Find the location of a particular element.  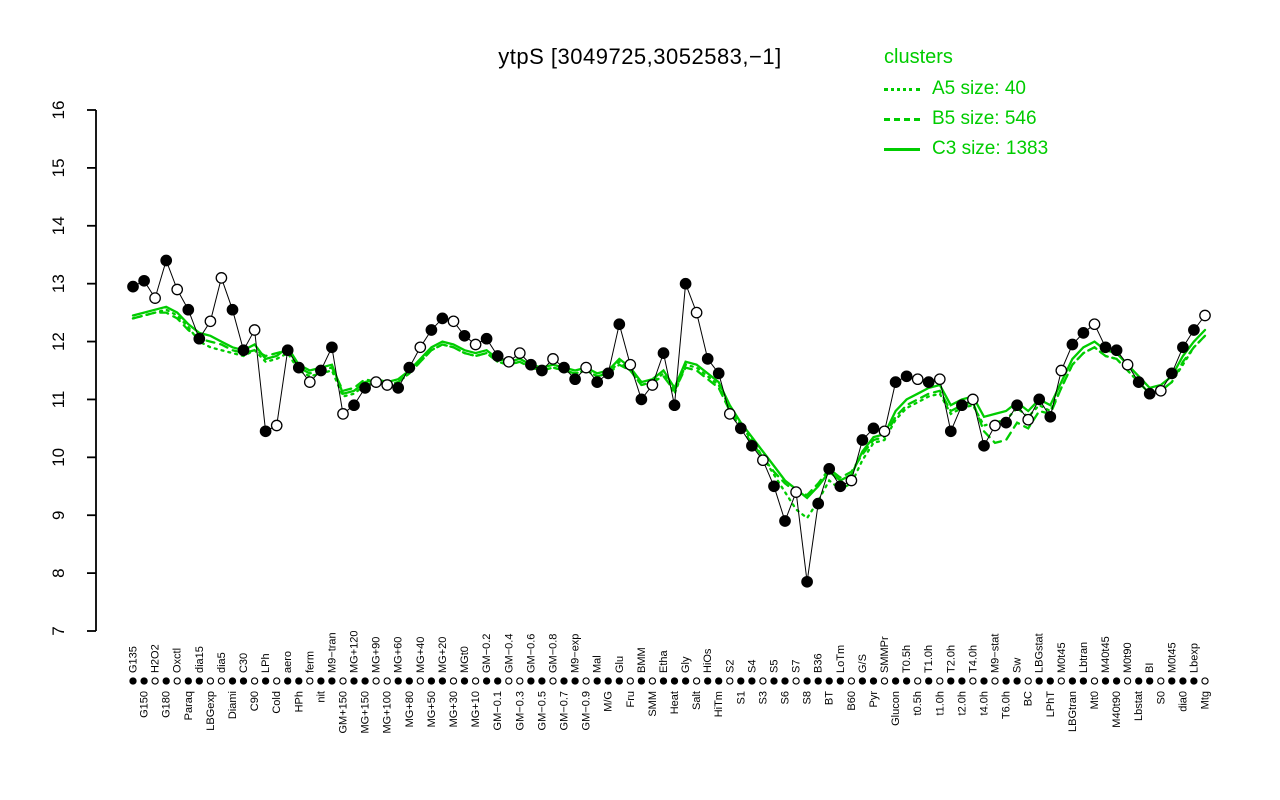

x-axis-label: Oxctl is located at coordinates (178, 660).